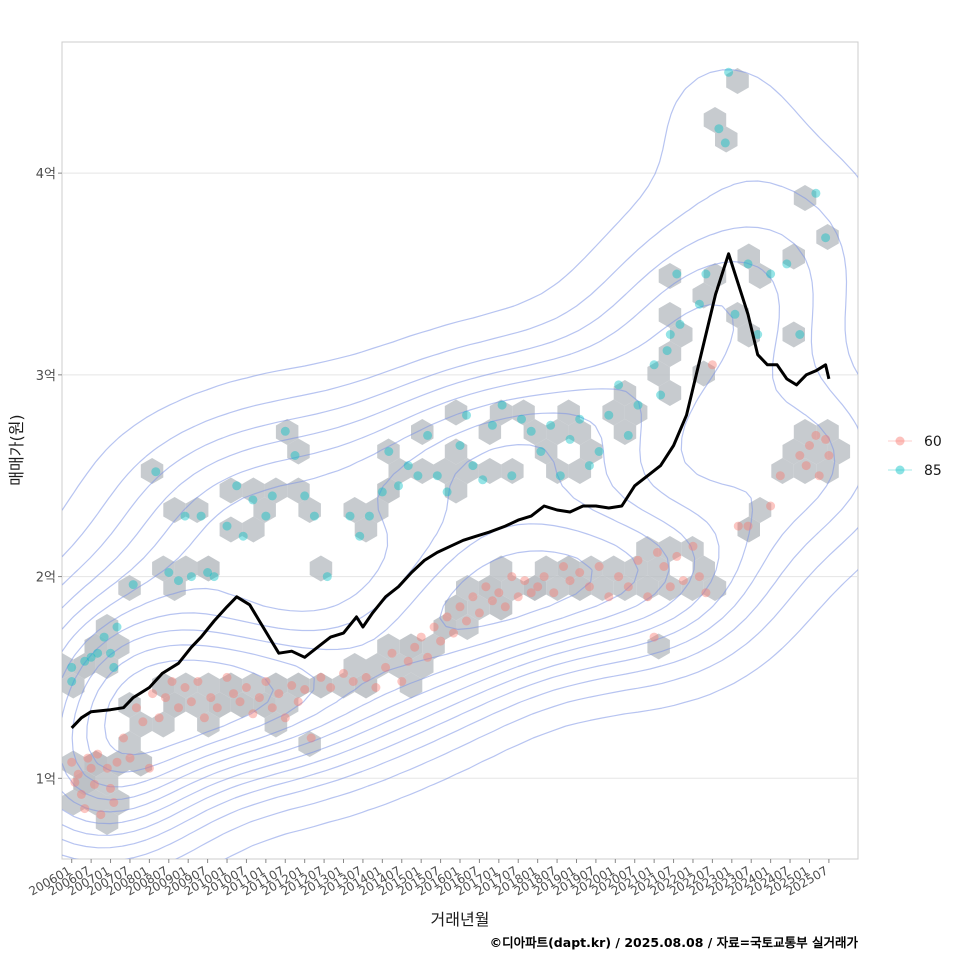 Image resolution: width=960 pixels, height=960 pixels. I want to click on y-axis-title: 매매가(원), so click(16, 449).